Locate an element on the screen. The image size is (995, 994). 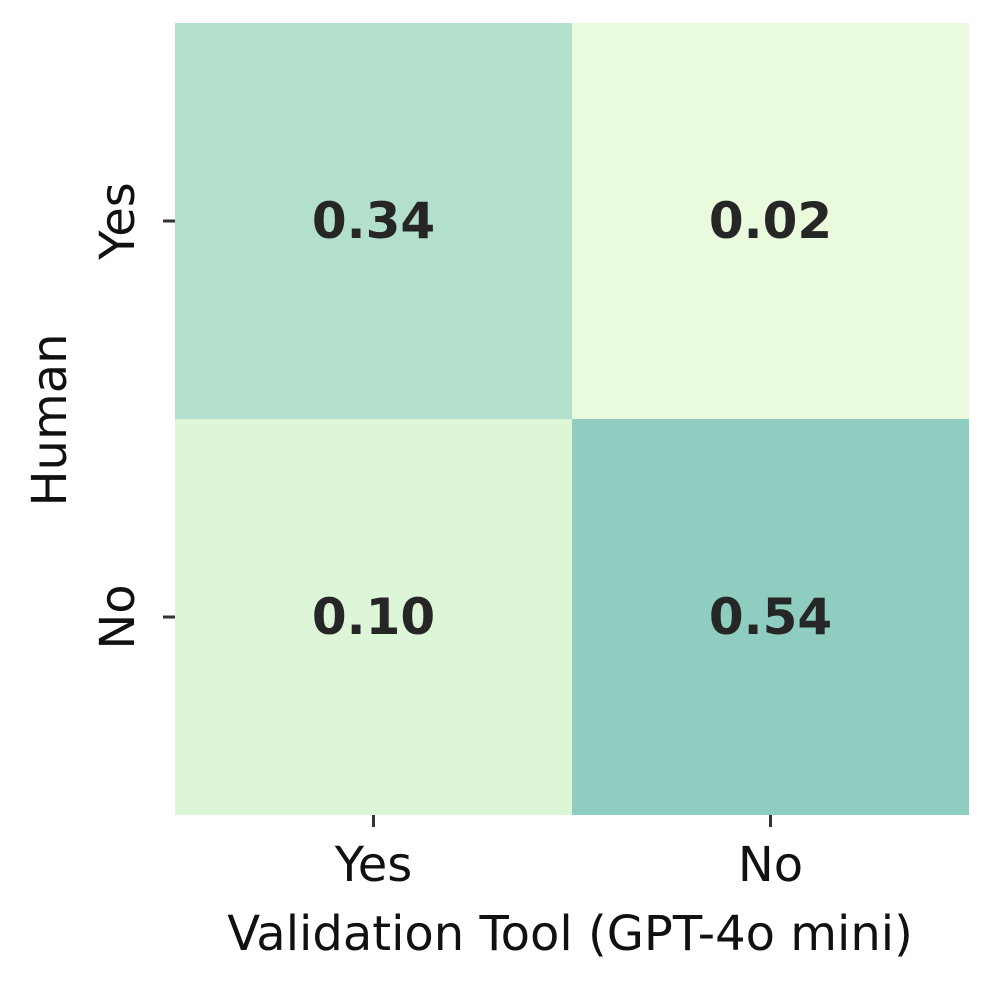
x-axis-ticks: Yes No is located at coordinates (568, 854).